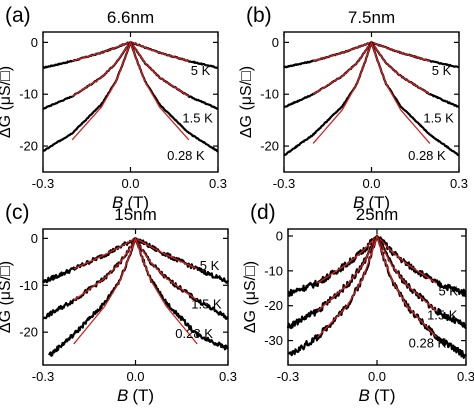 This screenshot has width=474, height=409. Describe the element at coordinates (273, 340) in the screenshot. I see `y-tick-label: -30` at that location.